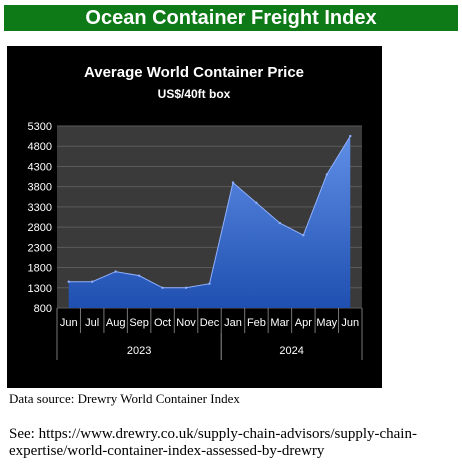 Image resolution: width=462 pixels, height=465 pixels. I want to click on chart-title: Average World Container Price, so click(194, 72).